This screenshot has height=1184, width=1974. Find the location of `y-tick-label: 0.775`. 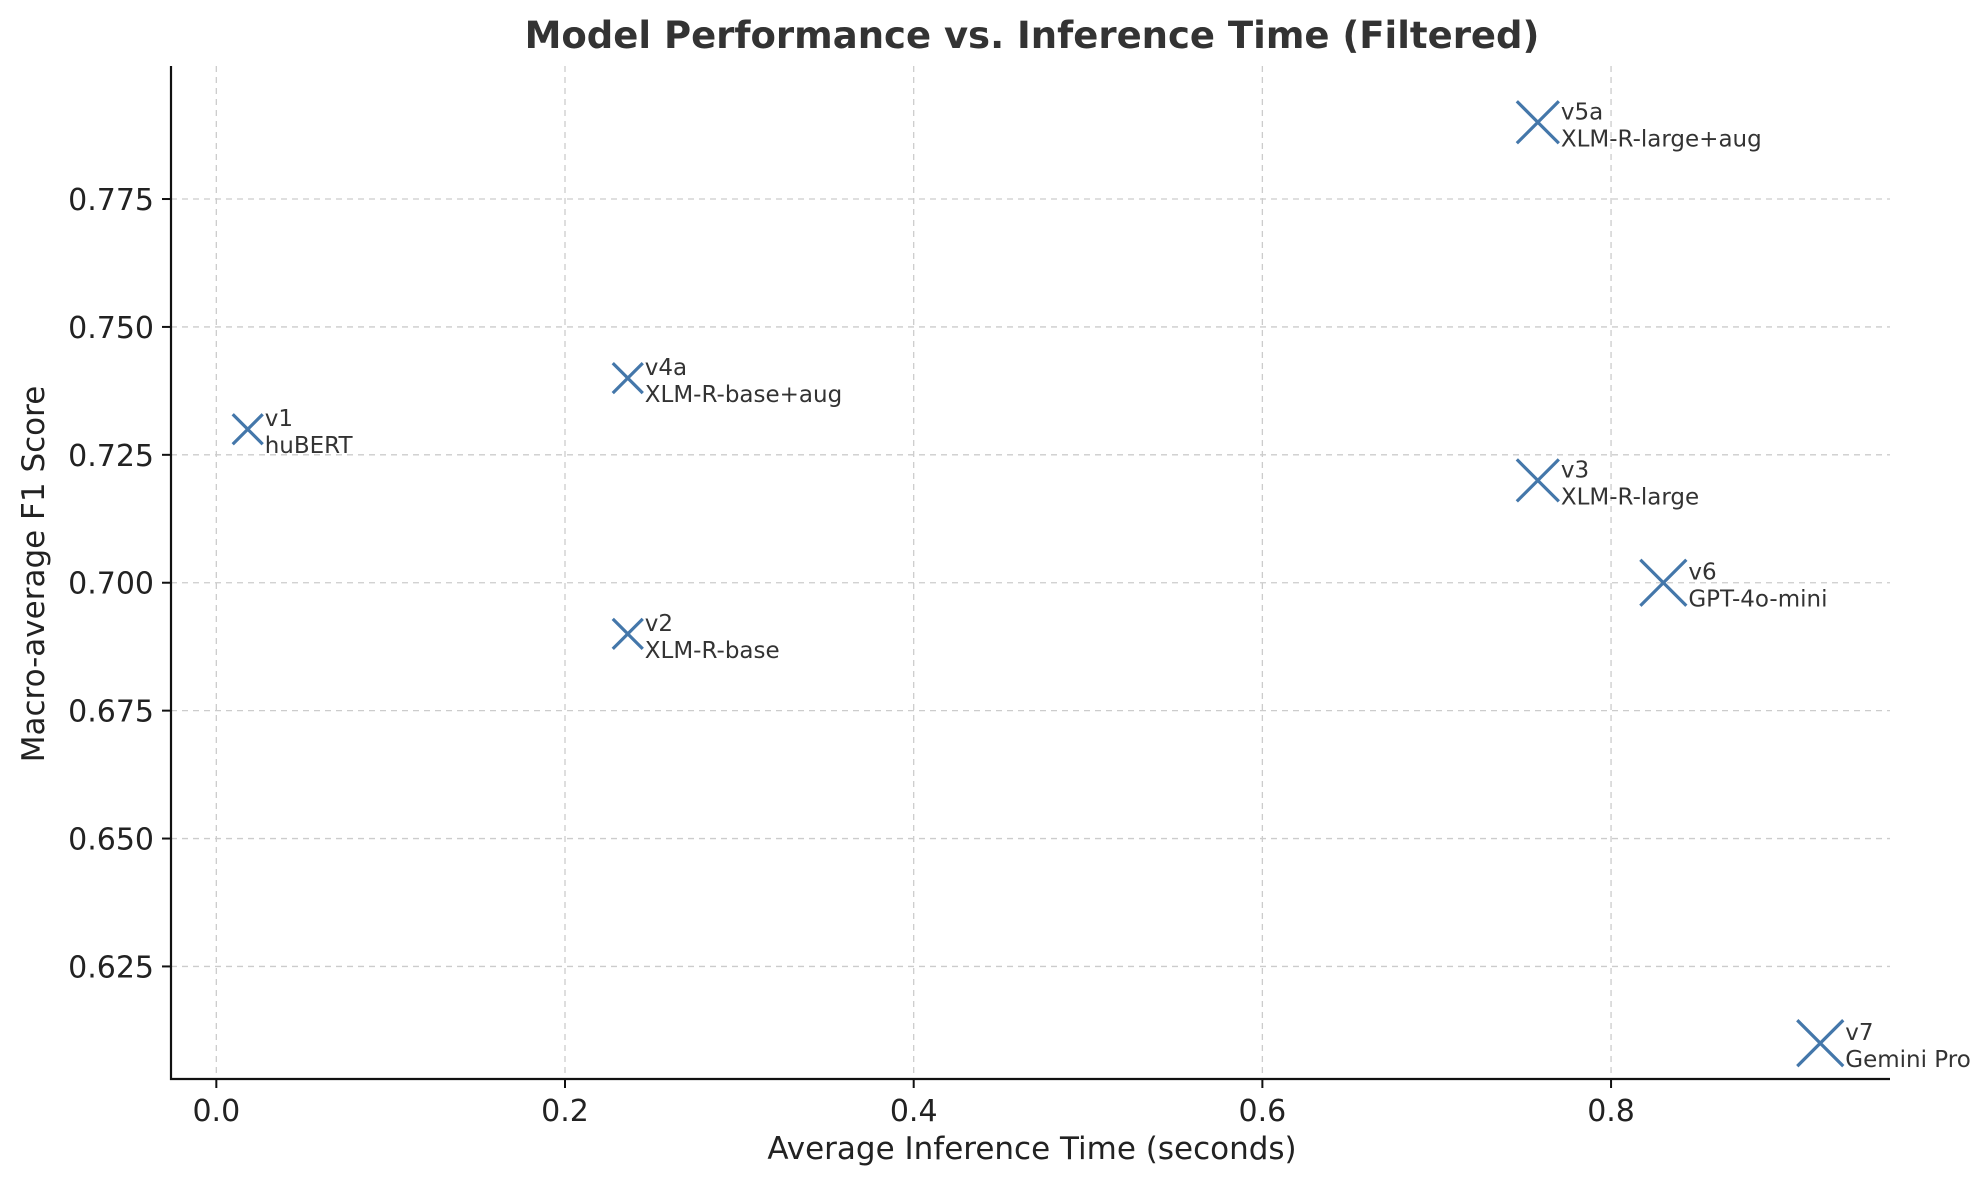

y-tick-label: 0.775 is located at coordinates (111, 200).